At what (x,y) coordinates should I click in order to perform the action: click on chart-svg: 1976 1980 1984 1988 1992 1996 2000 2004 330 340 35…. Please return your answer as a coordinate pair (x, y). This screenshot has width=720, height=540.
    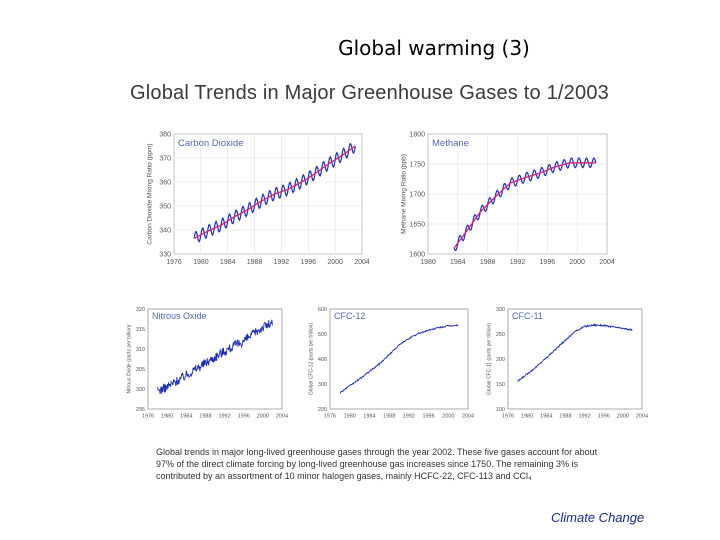
    Looking at the image, I should click on (258, 198).